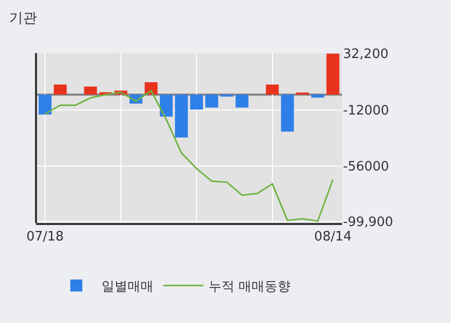 This screenshot has width=451, height=323. Describe the element at coordinates (368, 222) in the screenshot. I see `y-tick-label: -99,900` at that location.